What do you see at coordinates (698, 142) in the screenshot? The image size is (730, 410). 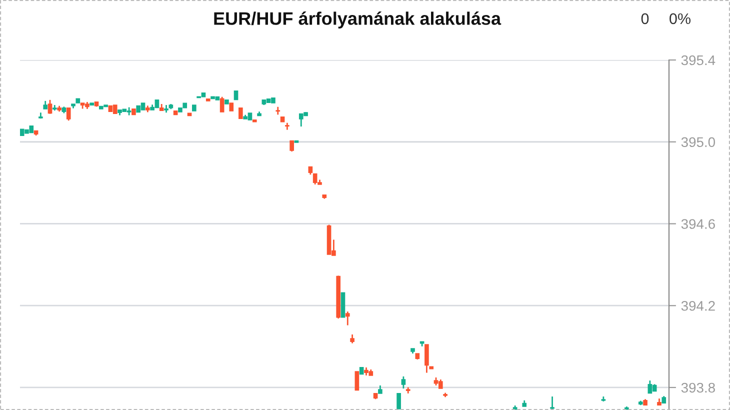 I see `y-tick-label: 395.0` at bounding box center [698, 142].